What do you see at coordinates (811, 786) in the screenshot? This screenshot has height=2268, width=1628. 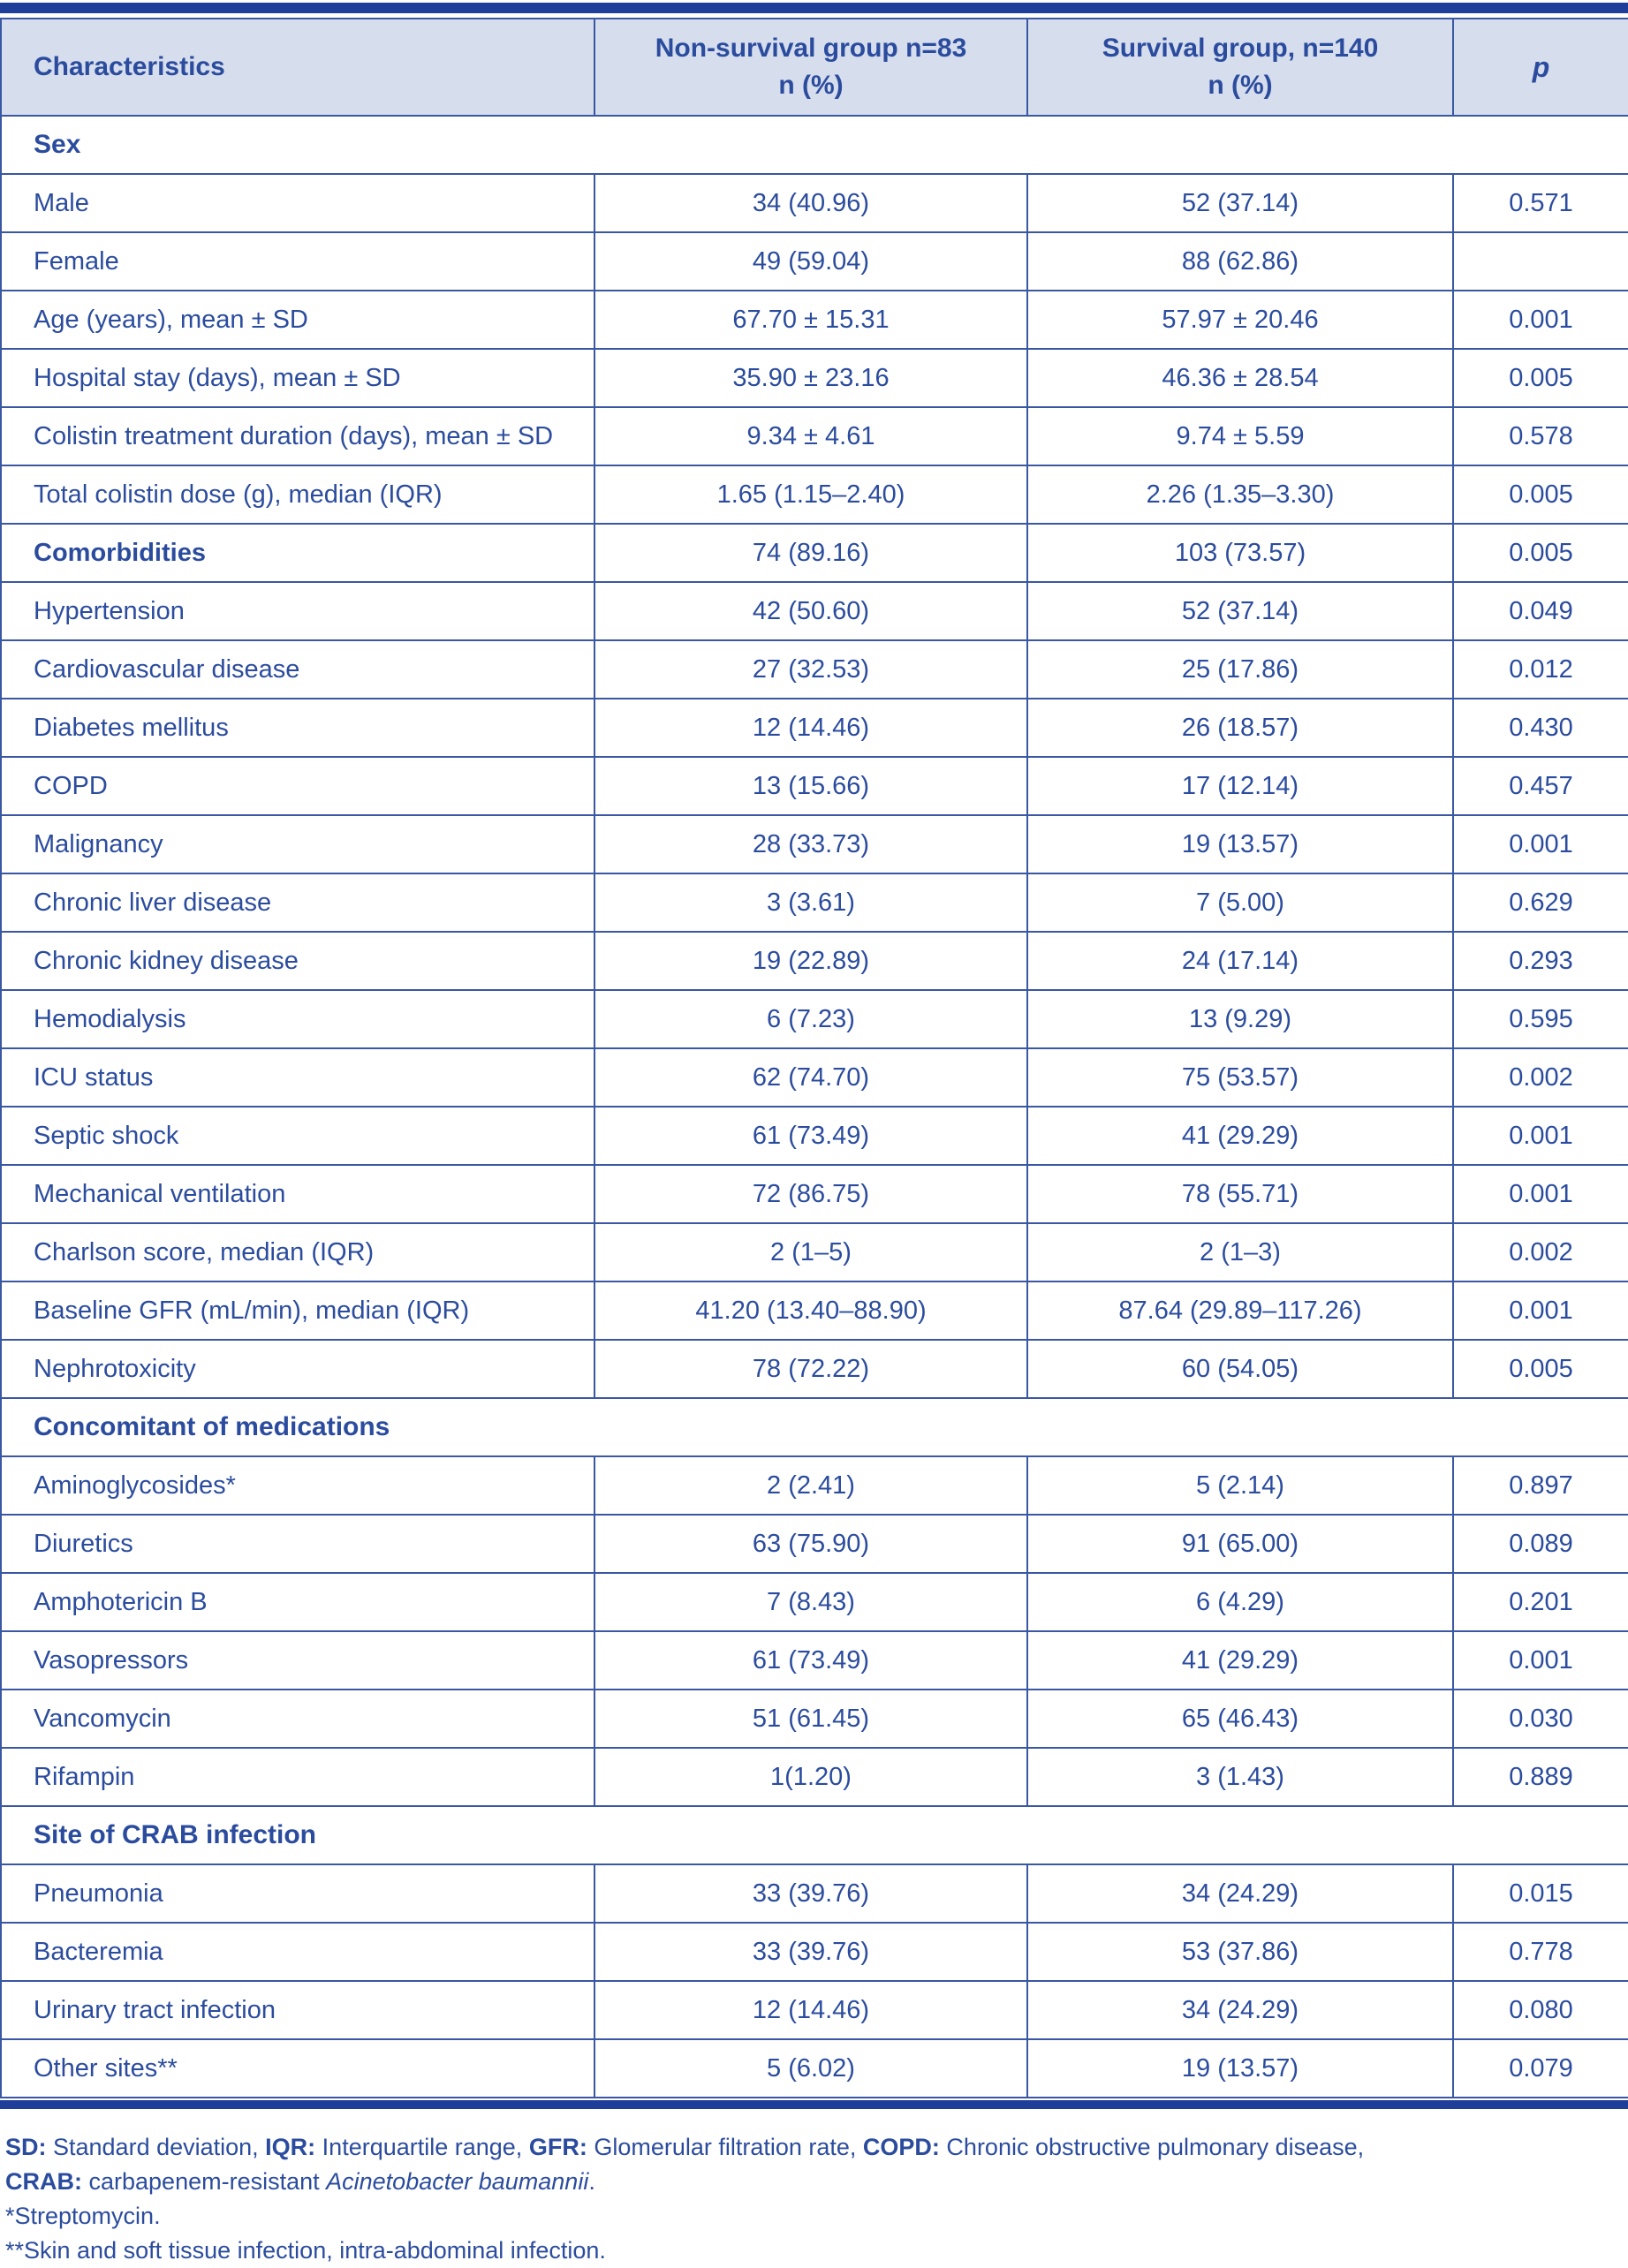 I see `nonsurvival-value: 13 (15.66)` at bounding box center [811, 786].